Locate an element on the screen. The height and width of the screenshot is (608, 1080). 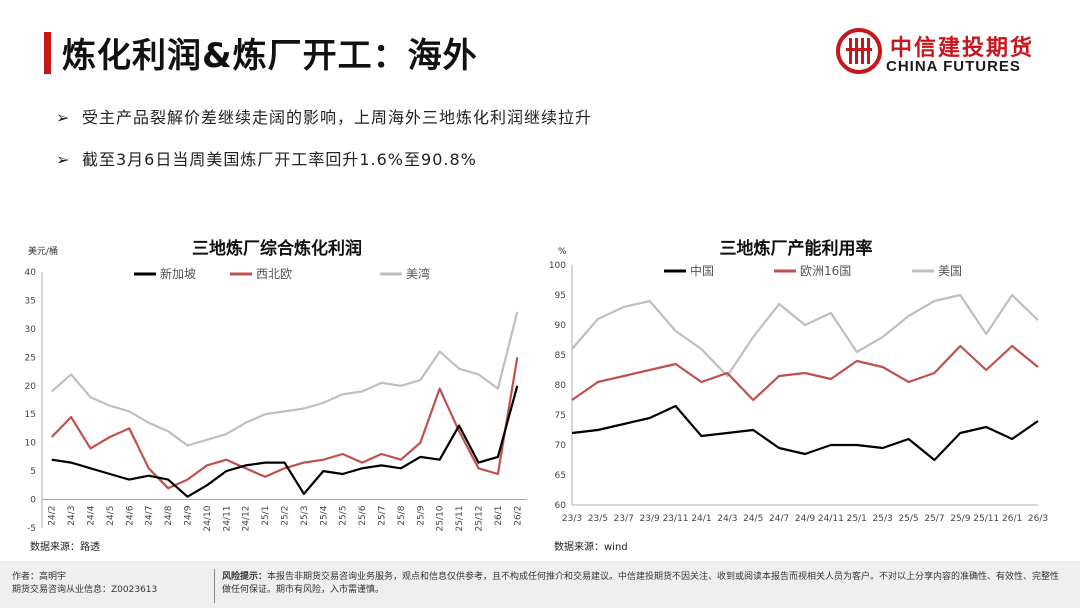
x-tick-label: 25/10 is located at coordinates (441, 518).